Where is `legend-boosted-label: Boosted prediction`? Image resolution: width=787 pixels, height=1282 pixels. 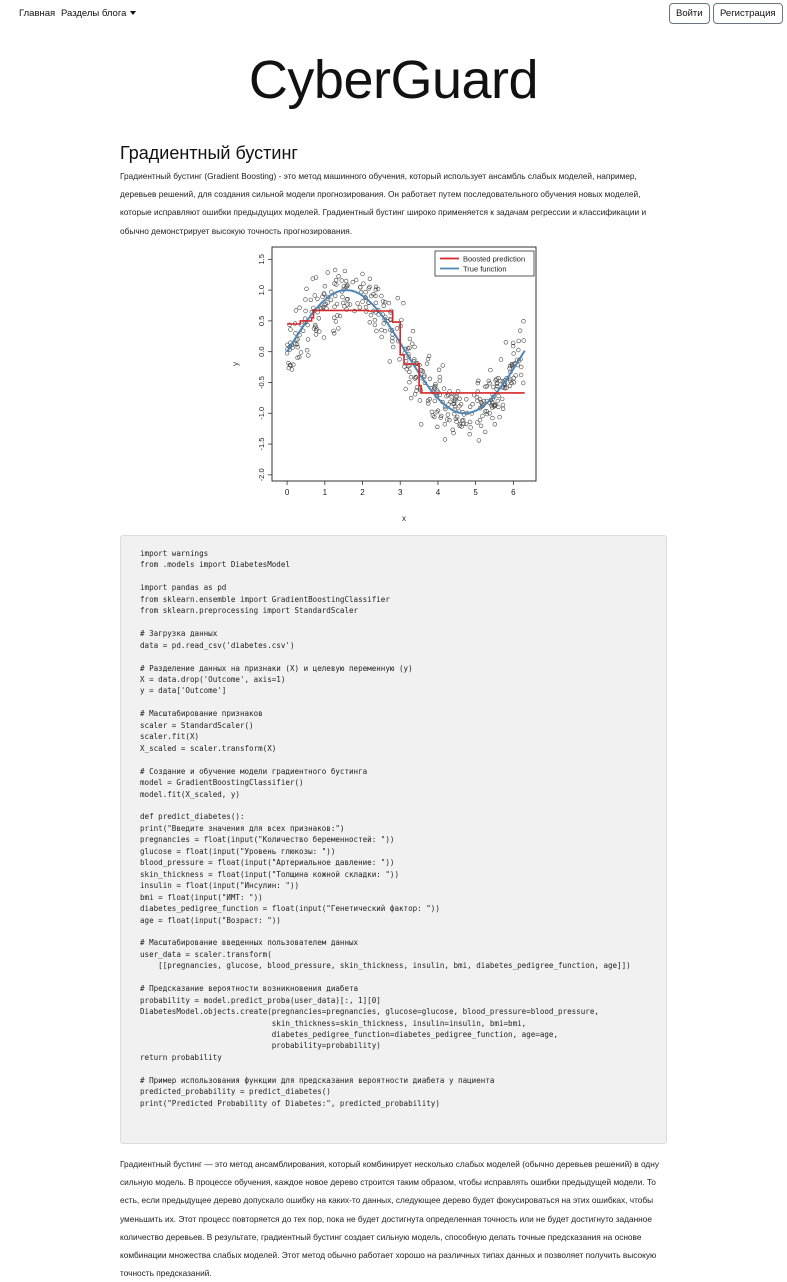 legend-boosted-label: Boosted prediction is located at coordinates (494, 259).